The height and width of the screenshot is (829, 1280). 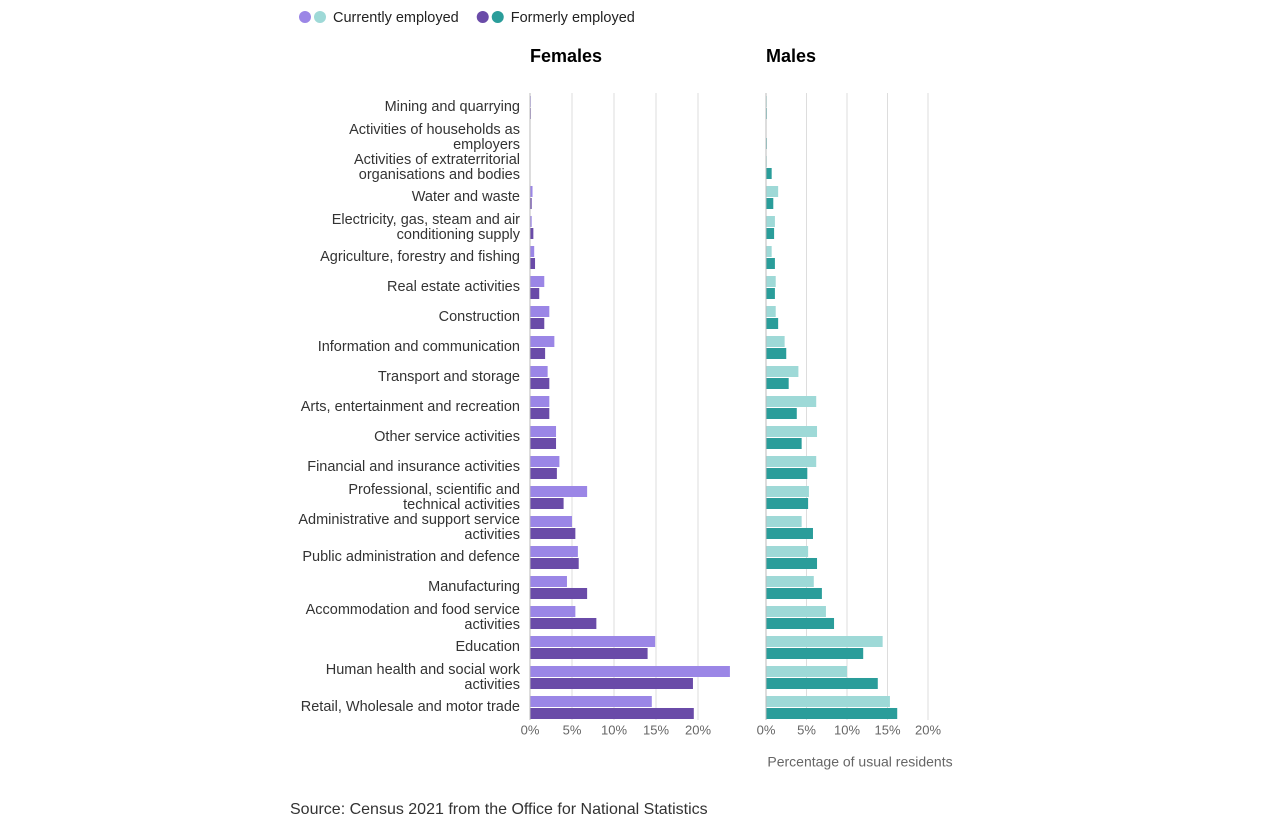 What do you see at coordinates (465, 196) in the screenshot?
I see `category-label: Water and waste` at bounding box center [465, 196].